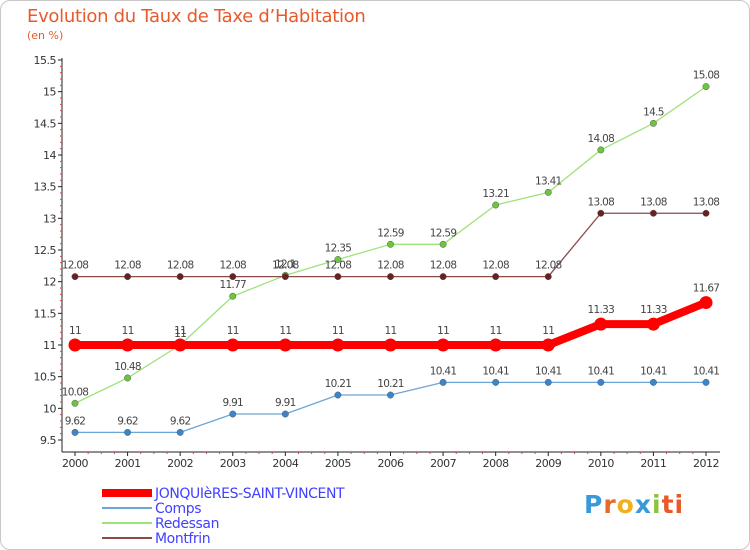 Image resolution: width=750 pixels, height=550 pixels. Describe the element at coordinates (45, 123) in the screenshot. I see `y-tick-label: 14.5` at that location.